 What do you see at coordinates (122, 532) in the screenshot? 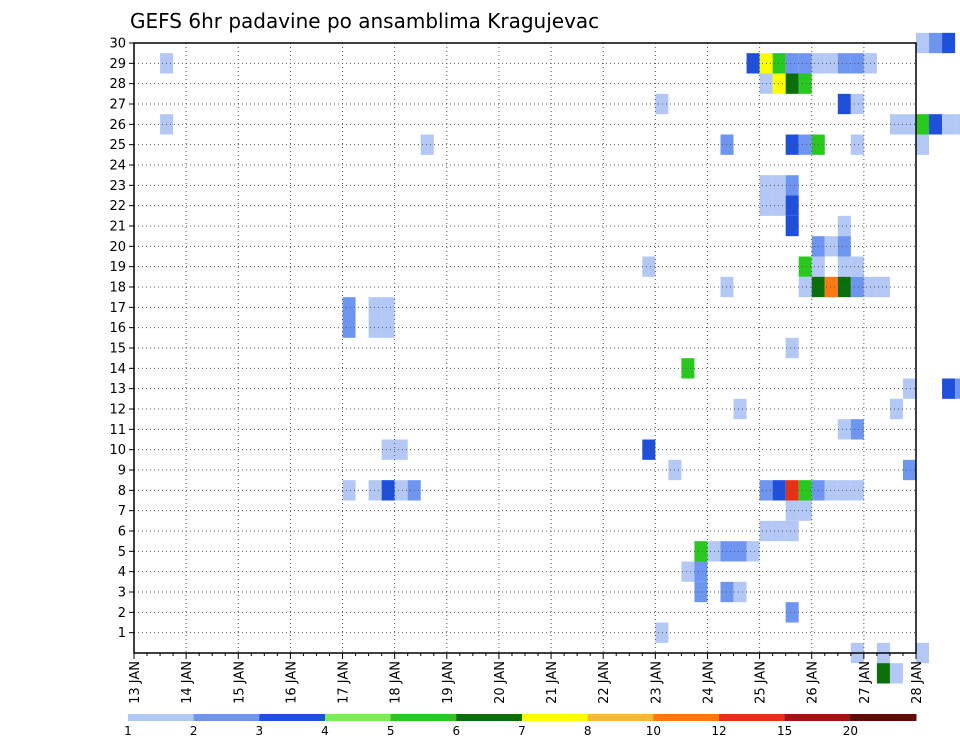
I see `y-tick-label: 6` at bounding box center [122, 532].